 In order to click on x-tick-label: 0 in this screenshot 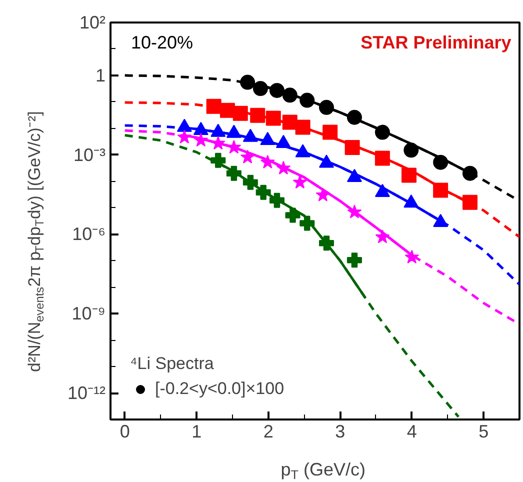, I will do `click(125, 432)`.